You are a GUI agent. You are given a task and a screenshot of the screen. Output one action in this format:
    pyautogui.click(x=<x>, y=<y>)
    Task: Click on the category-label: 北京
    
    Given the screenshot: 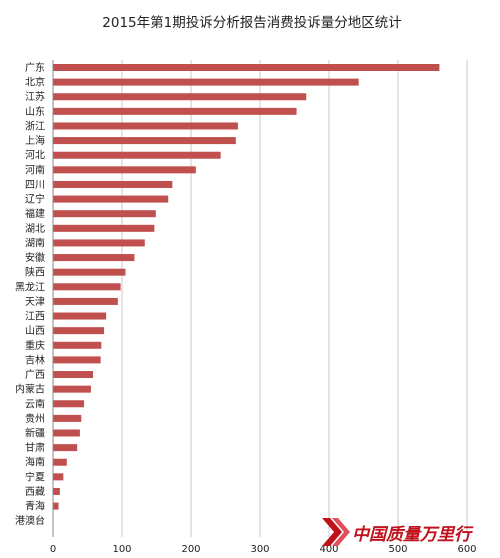 What is the action you would take?
    pyautogui.click(x=35, y=82)
    